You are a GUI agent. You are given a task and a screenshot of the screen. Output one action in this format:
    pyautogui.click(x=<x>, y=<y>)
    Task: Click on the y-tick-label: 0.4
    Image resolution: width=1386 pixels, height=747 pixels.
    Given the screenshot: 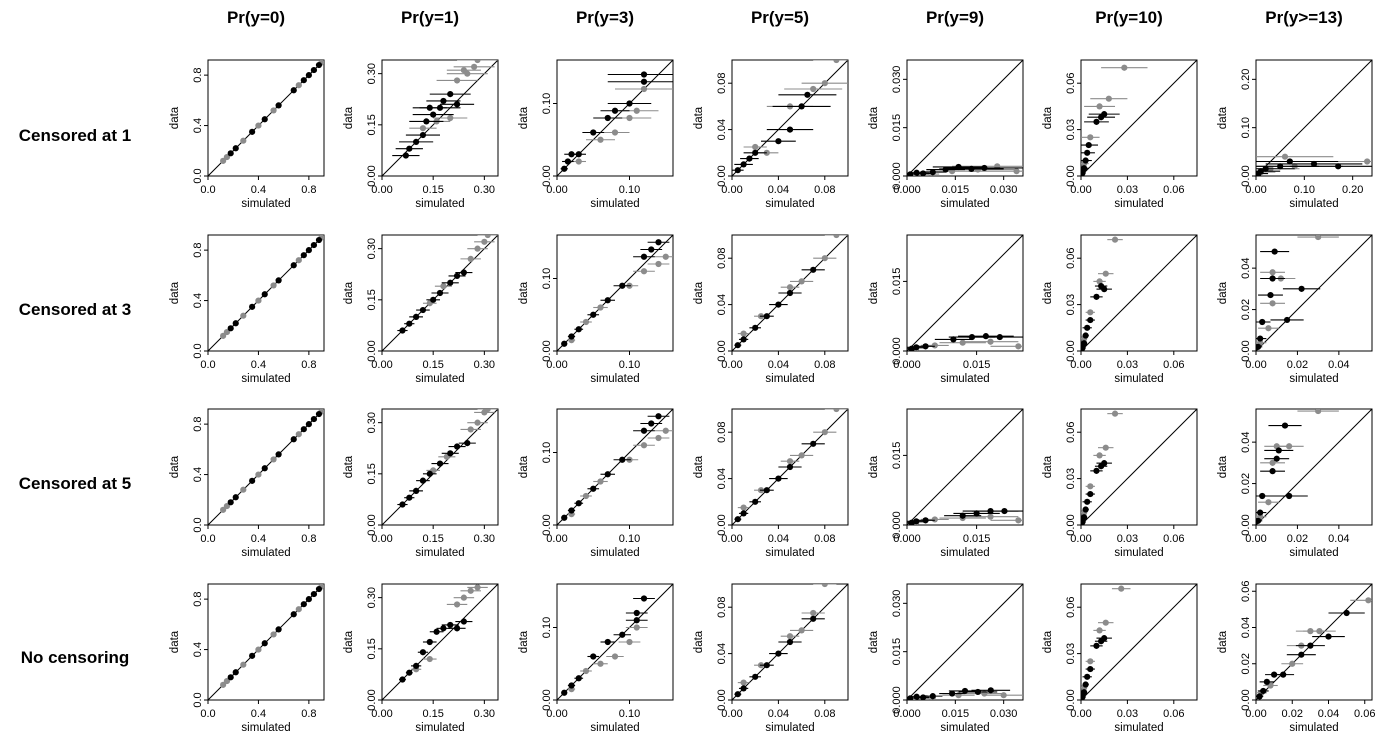 What is the action you would take?
    pyautogui.click(x=198, y=300)
    